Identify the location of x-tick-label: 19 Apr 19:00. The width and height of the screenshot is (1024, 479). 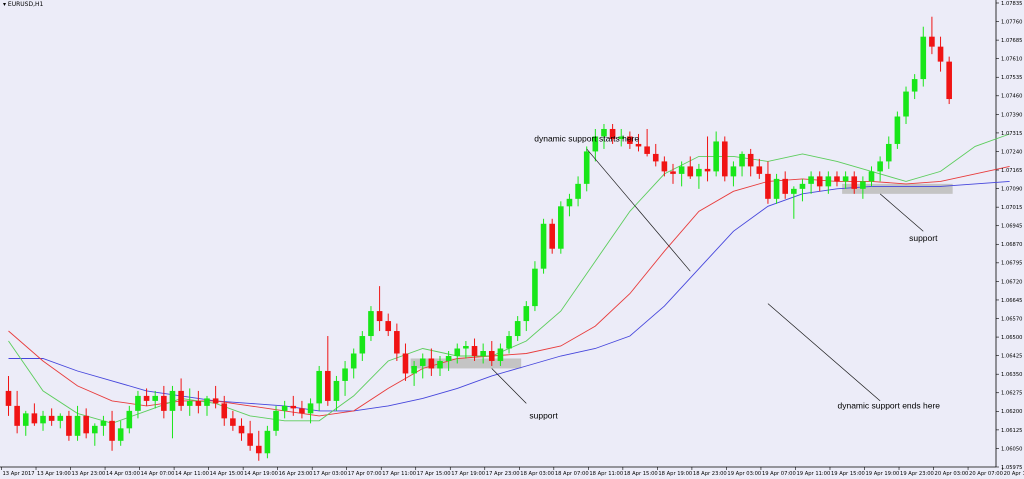
(883, 474).